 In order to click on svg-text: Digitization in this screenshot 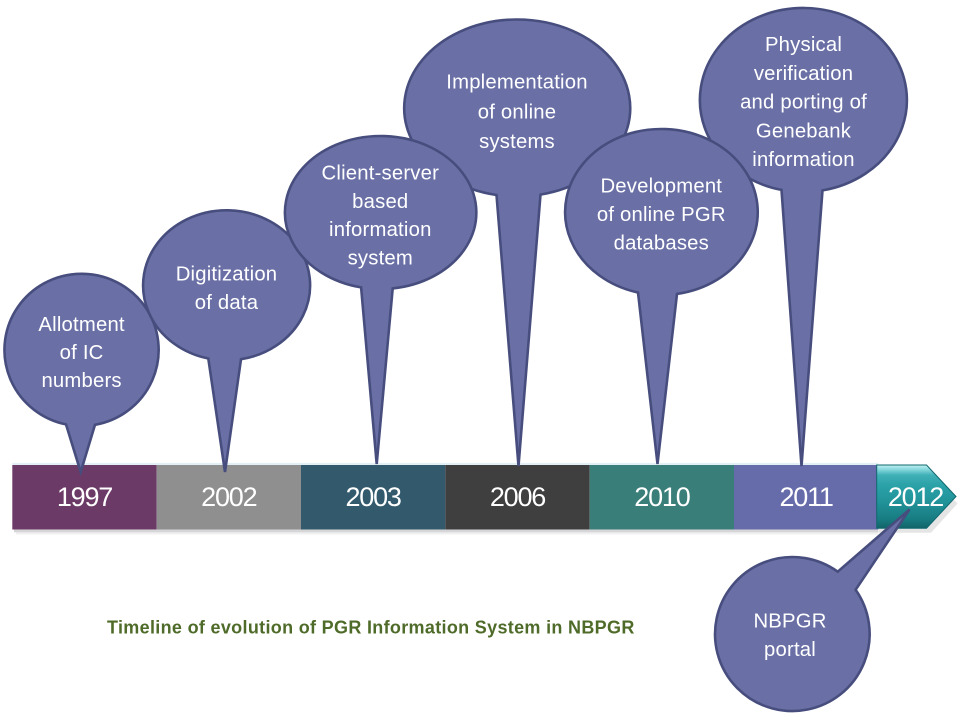, I will do `click(227, 275)`.